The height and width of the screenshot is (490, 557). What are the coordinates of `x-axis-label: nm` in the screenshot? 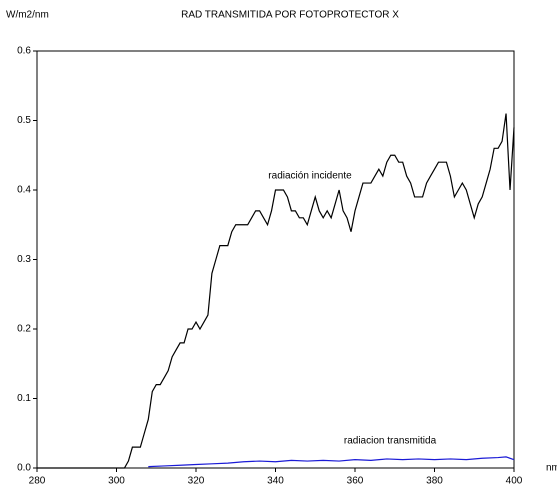 It's located at (551, 468).